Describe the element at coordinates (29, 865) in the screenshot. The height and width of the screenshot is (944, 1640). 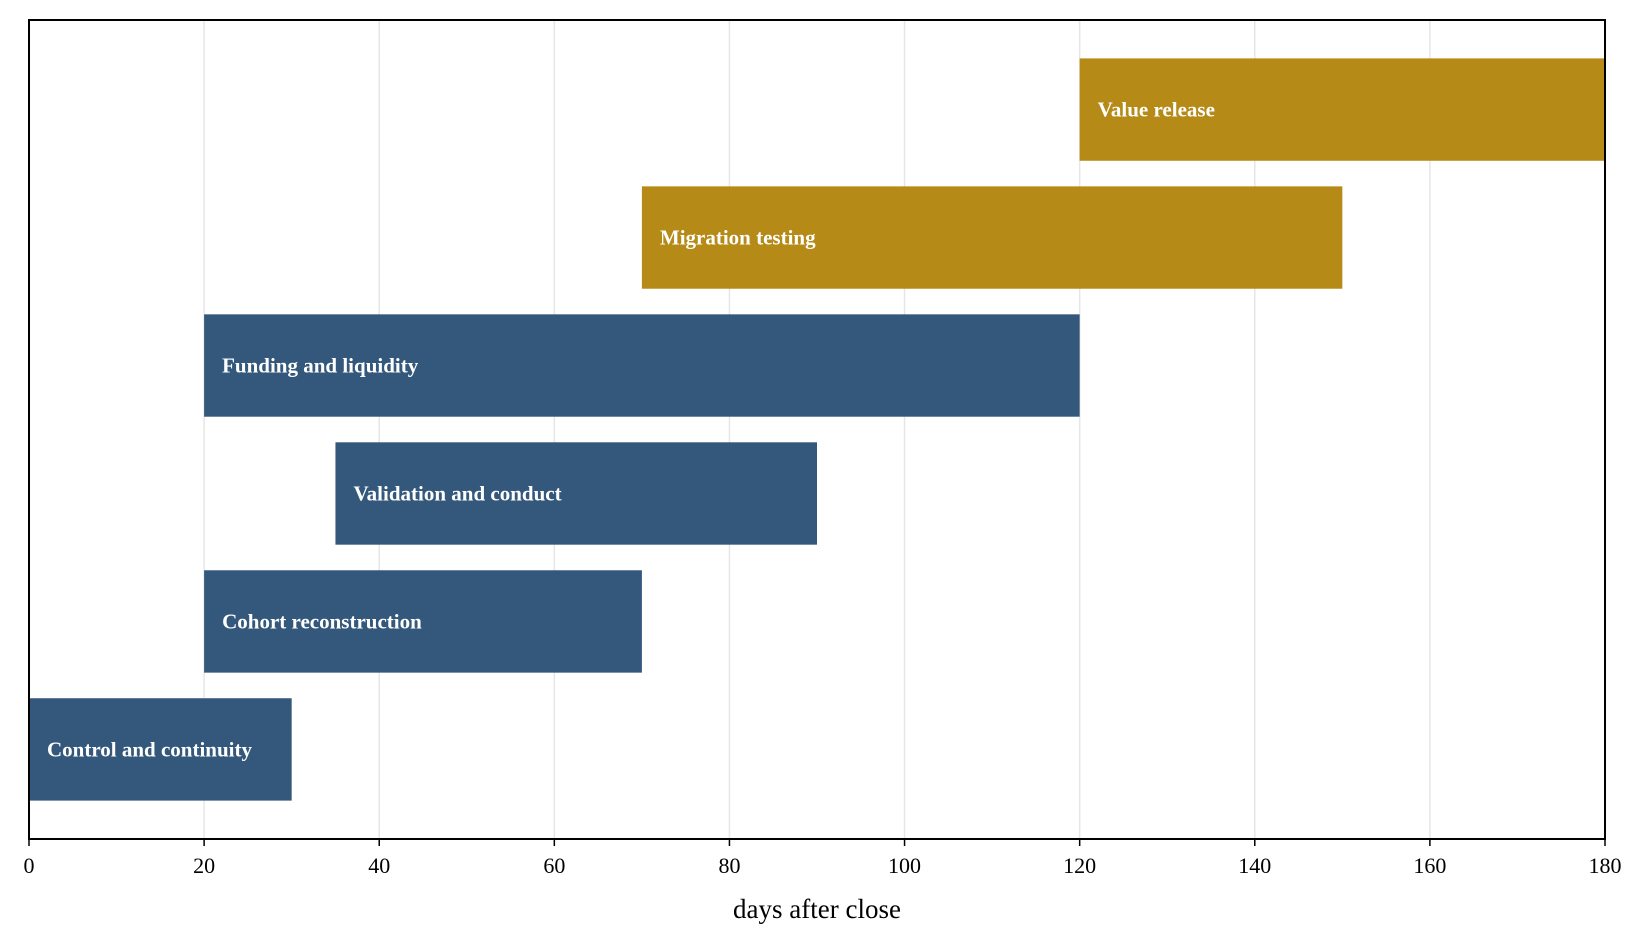
I see `x-tick-label: 0` at that location.